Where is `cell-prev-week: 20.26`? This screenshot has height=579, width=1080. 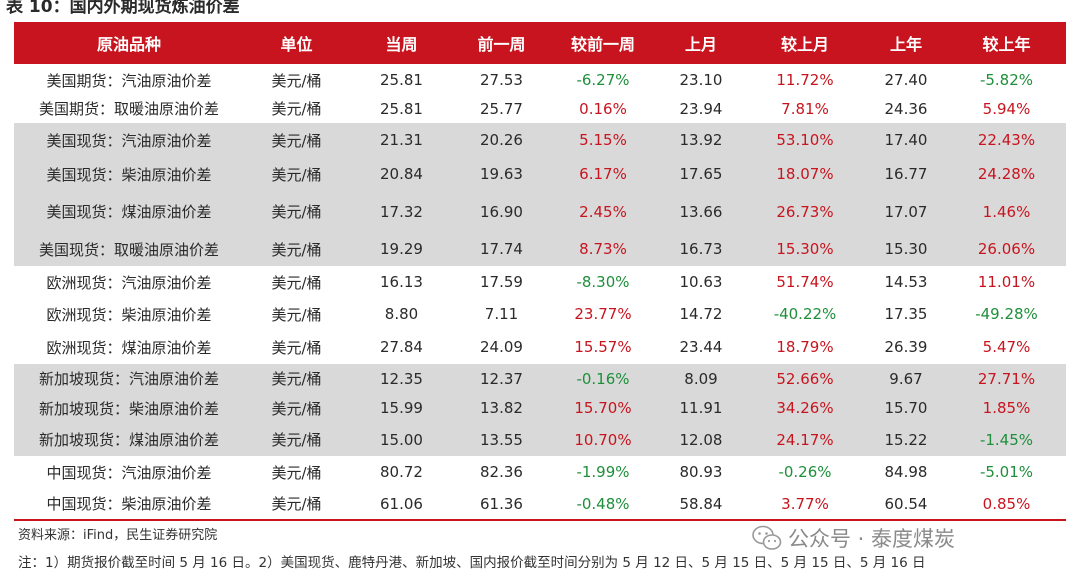
cell-prev-week: 20.26 is located at coordinates (501, 140).